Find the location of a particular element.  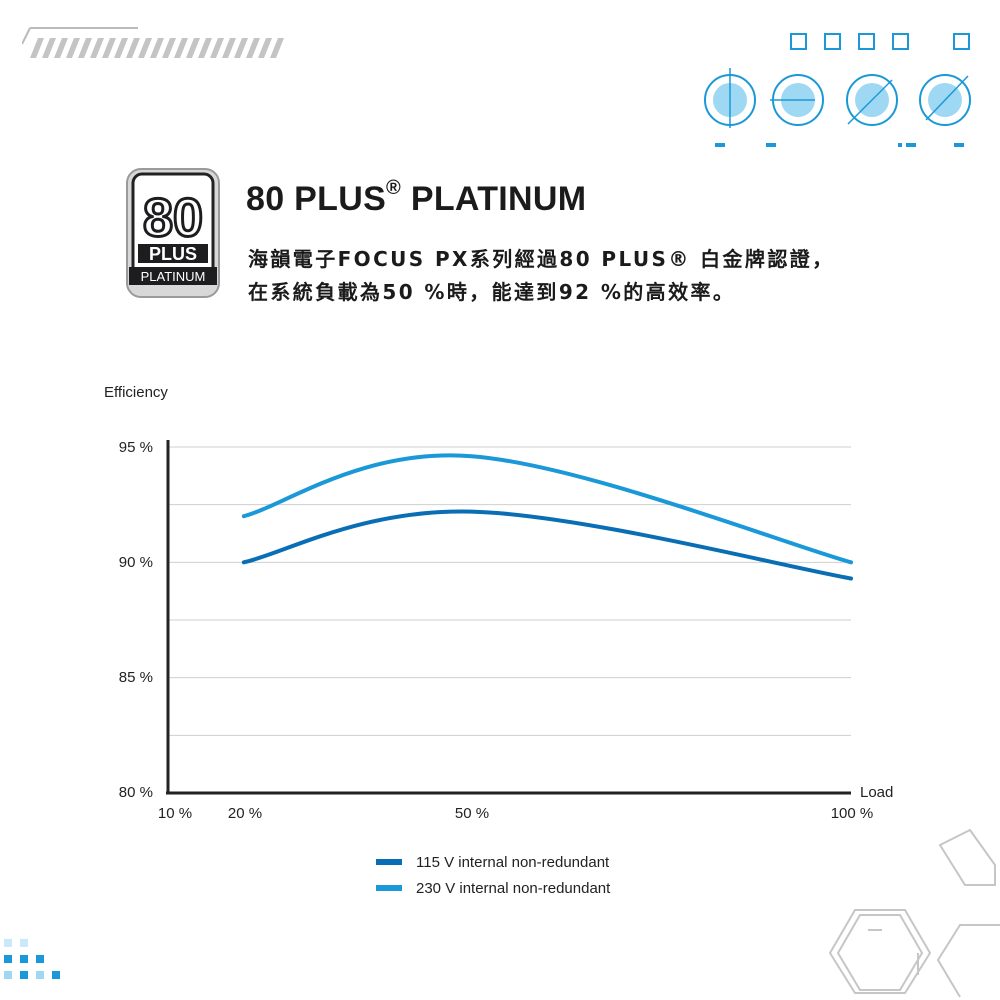

80-plus-platinum-logo: 80 PLUS PLATINUM is located at coordinates (173, 233).